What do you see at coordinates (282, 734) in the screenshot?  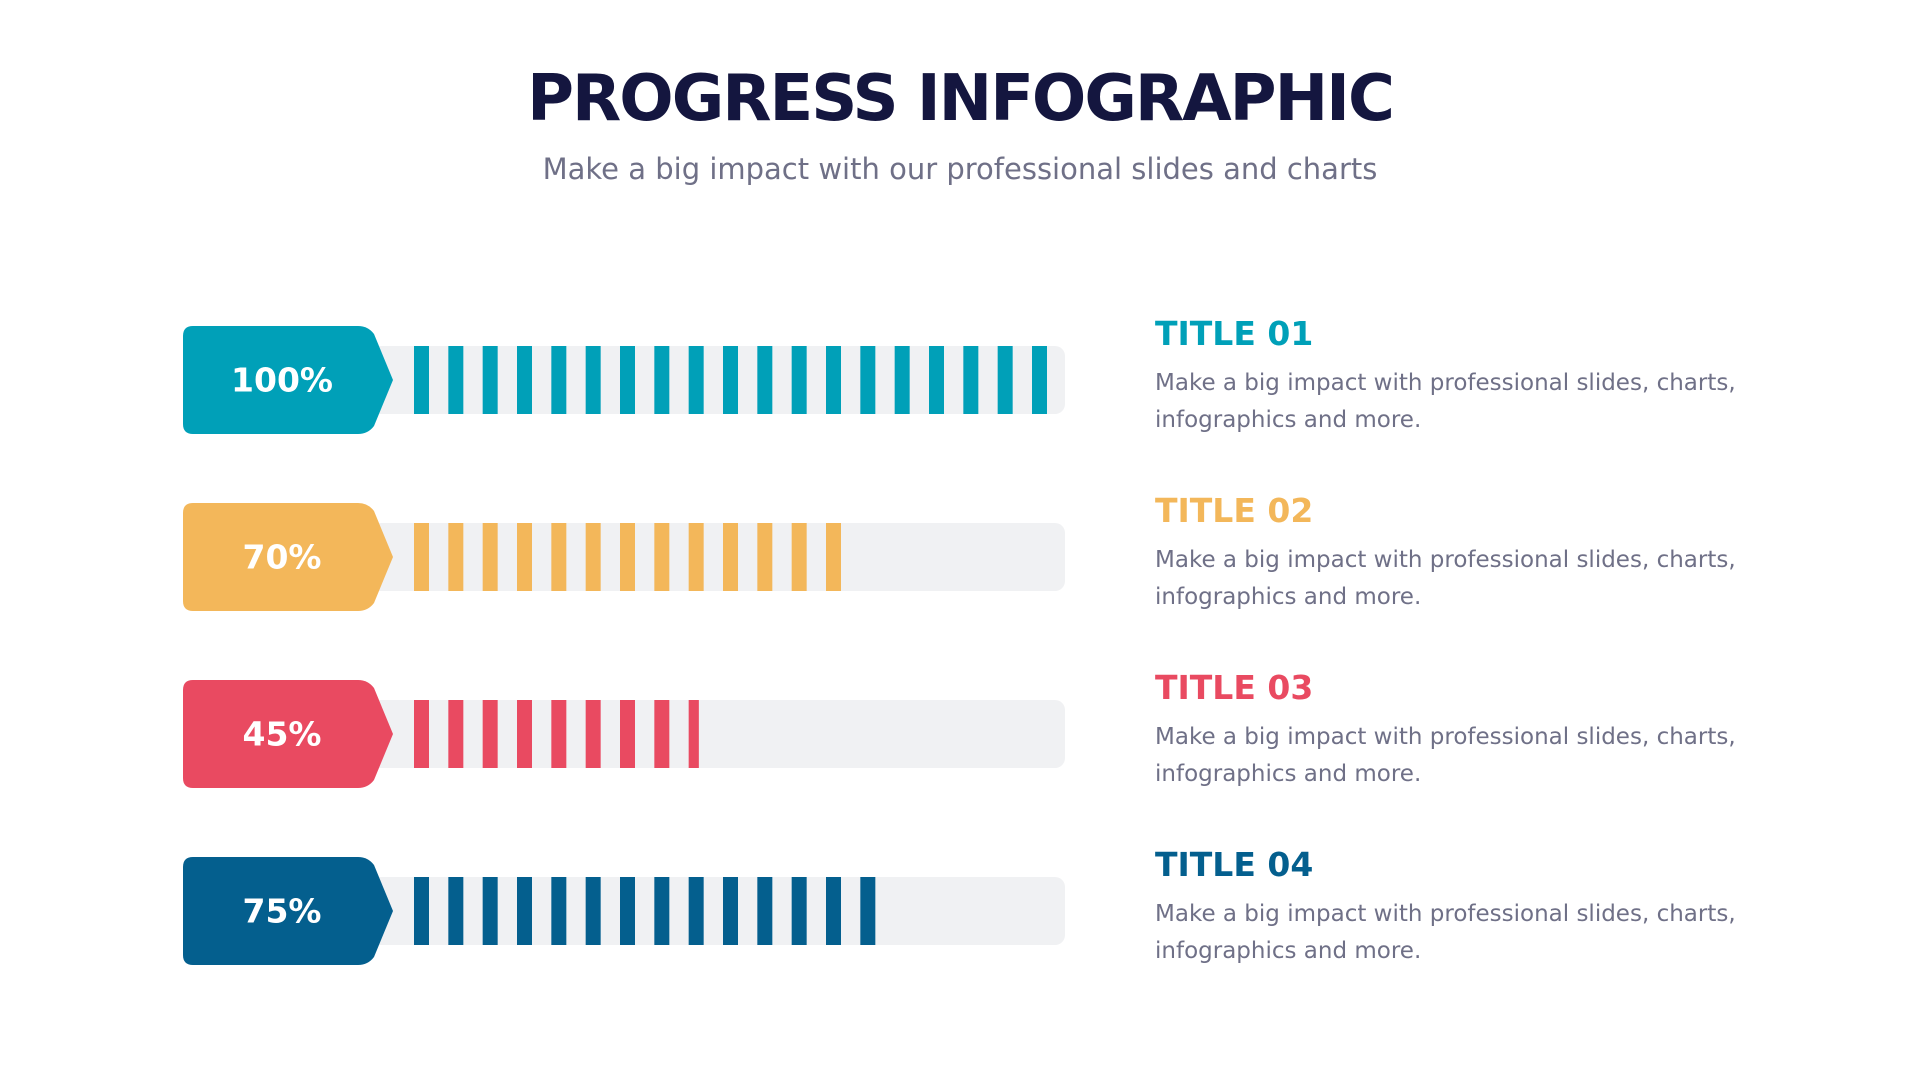 I see `value-label: 45%` at bounding box center [282, 734].